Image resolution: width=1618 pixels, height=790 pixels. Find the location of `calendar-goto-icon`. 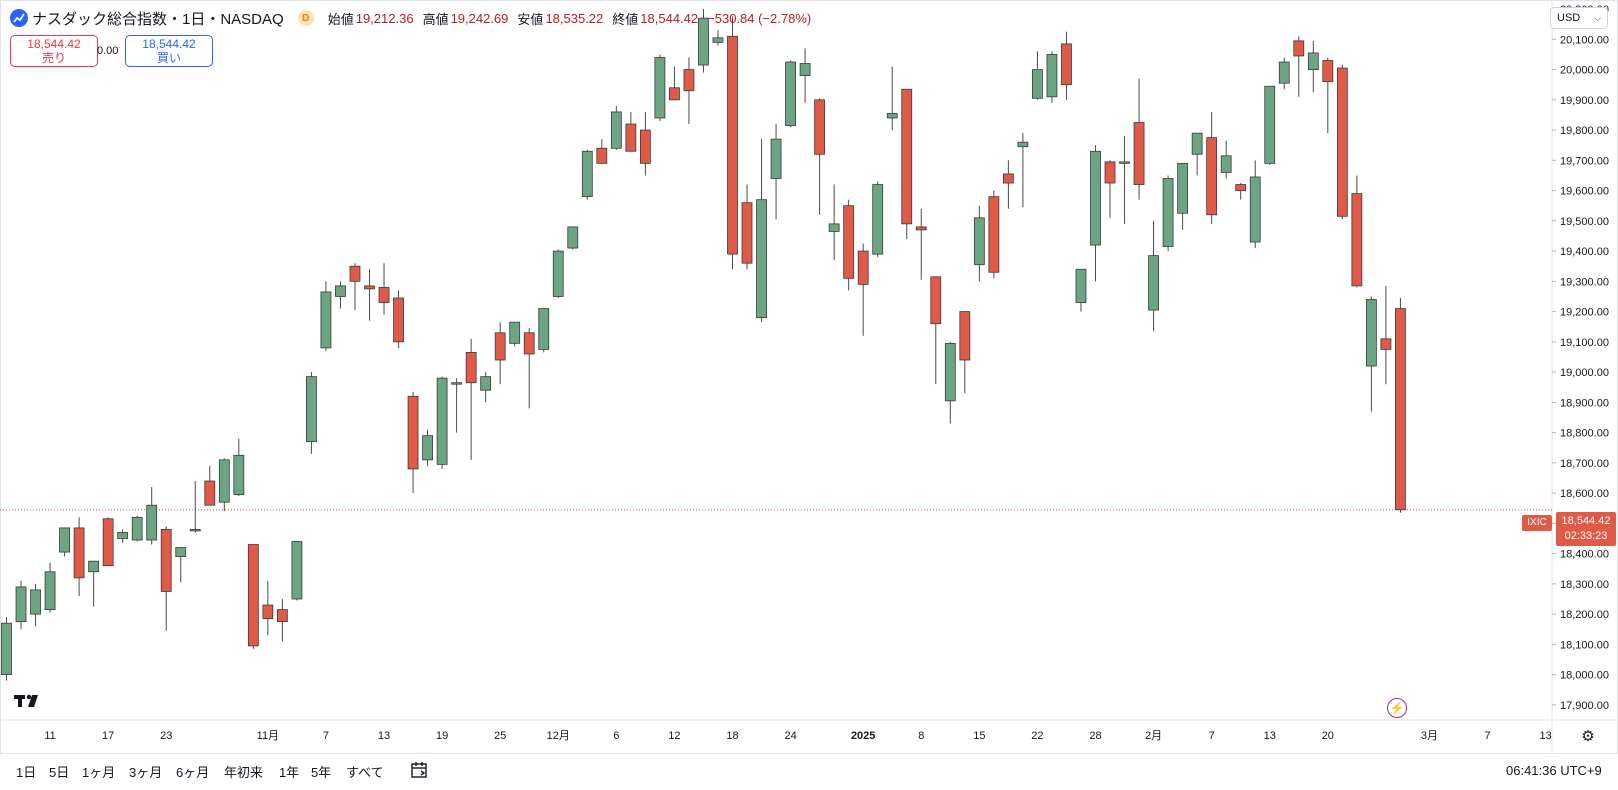

calendar-goto-icon is located at coordinates (420, 770).